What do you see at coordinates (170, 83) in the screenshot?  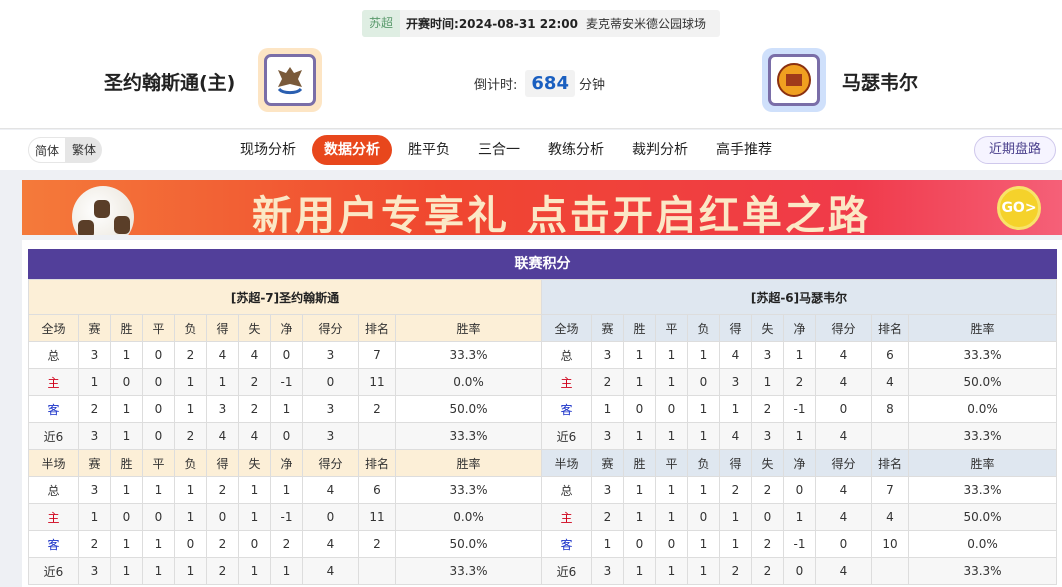 I see `home-team-name: 圣约翰斯通(主)` at bounding box center [170, 83].